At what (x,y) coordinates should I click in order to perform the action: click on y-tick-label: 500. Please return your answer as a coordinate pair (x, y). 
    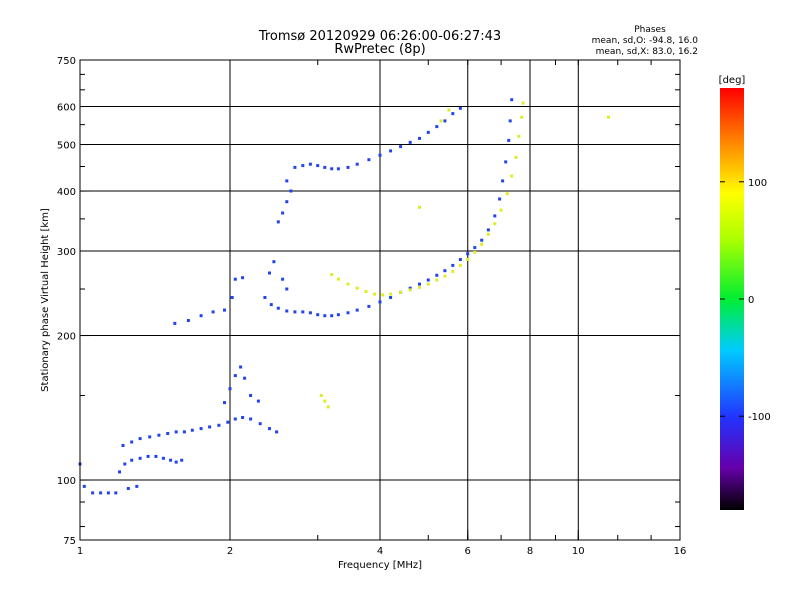
    Looking at the image, I should click on (66, 146).